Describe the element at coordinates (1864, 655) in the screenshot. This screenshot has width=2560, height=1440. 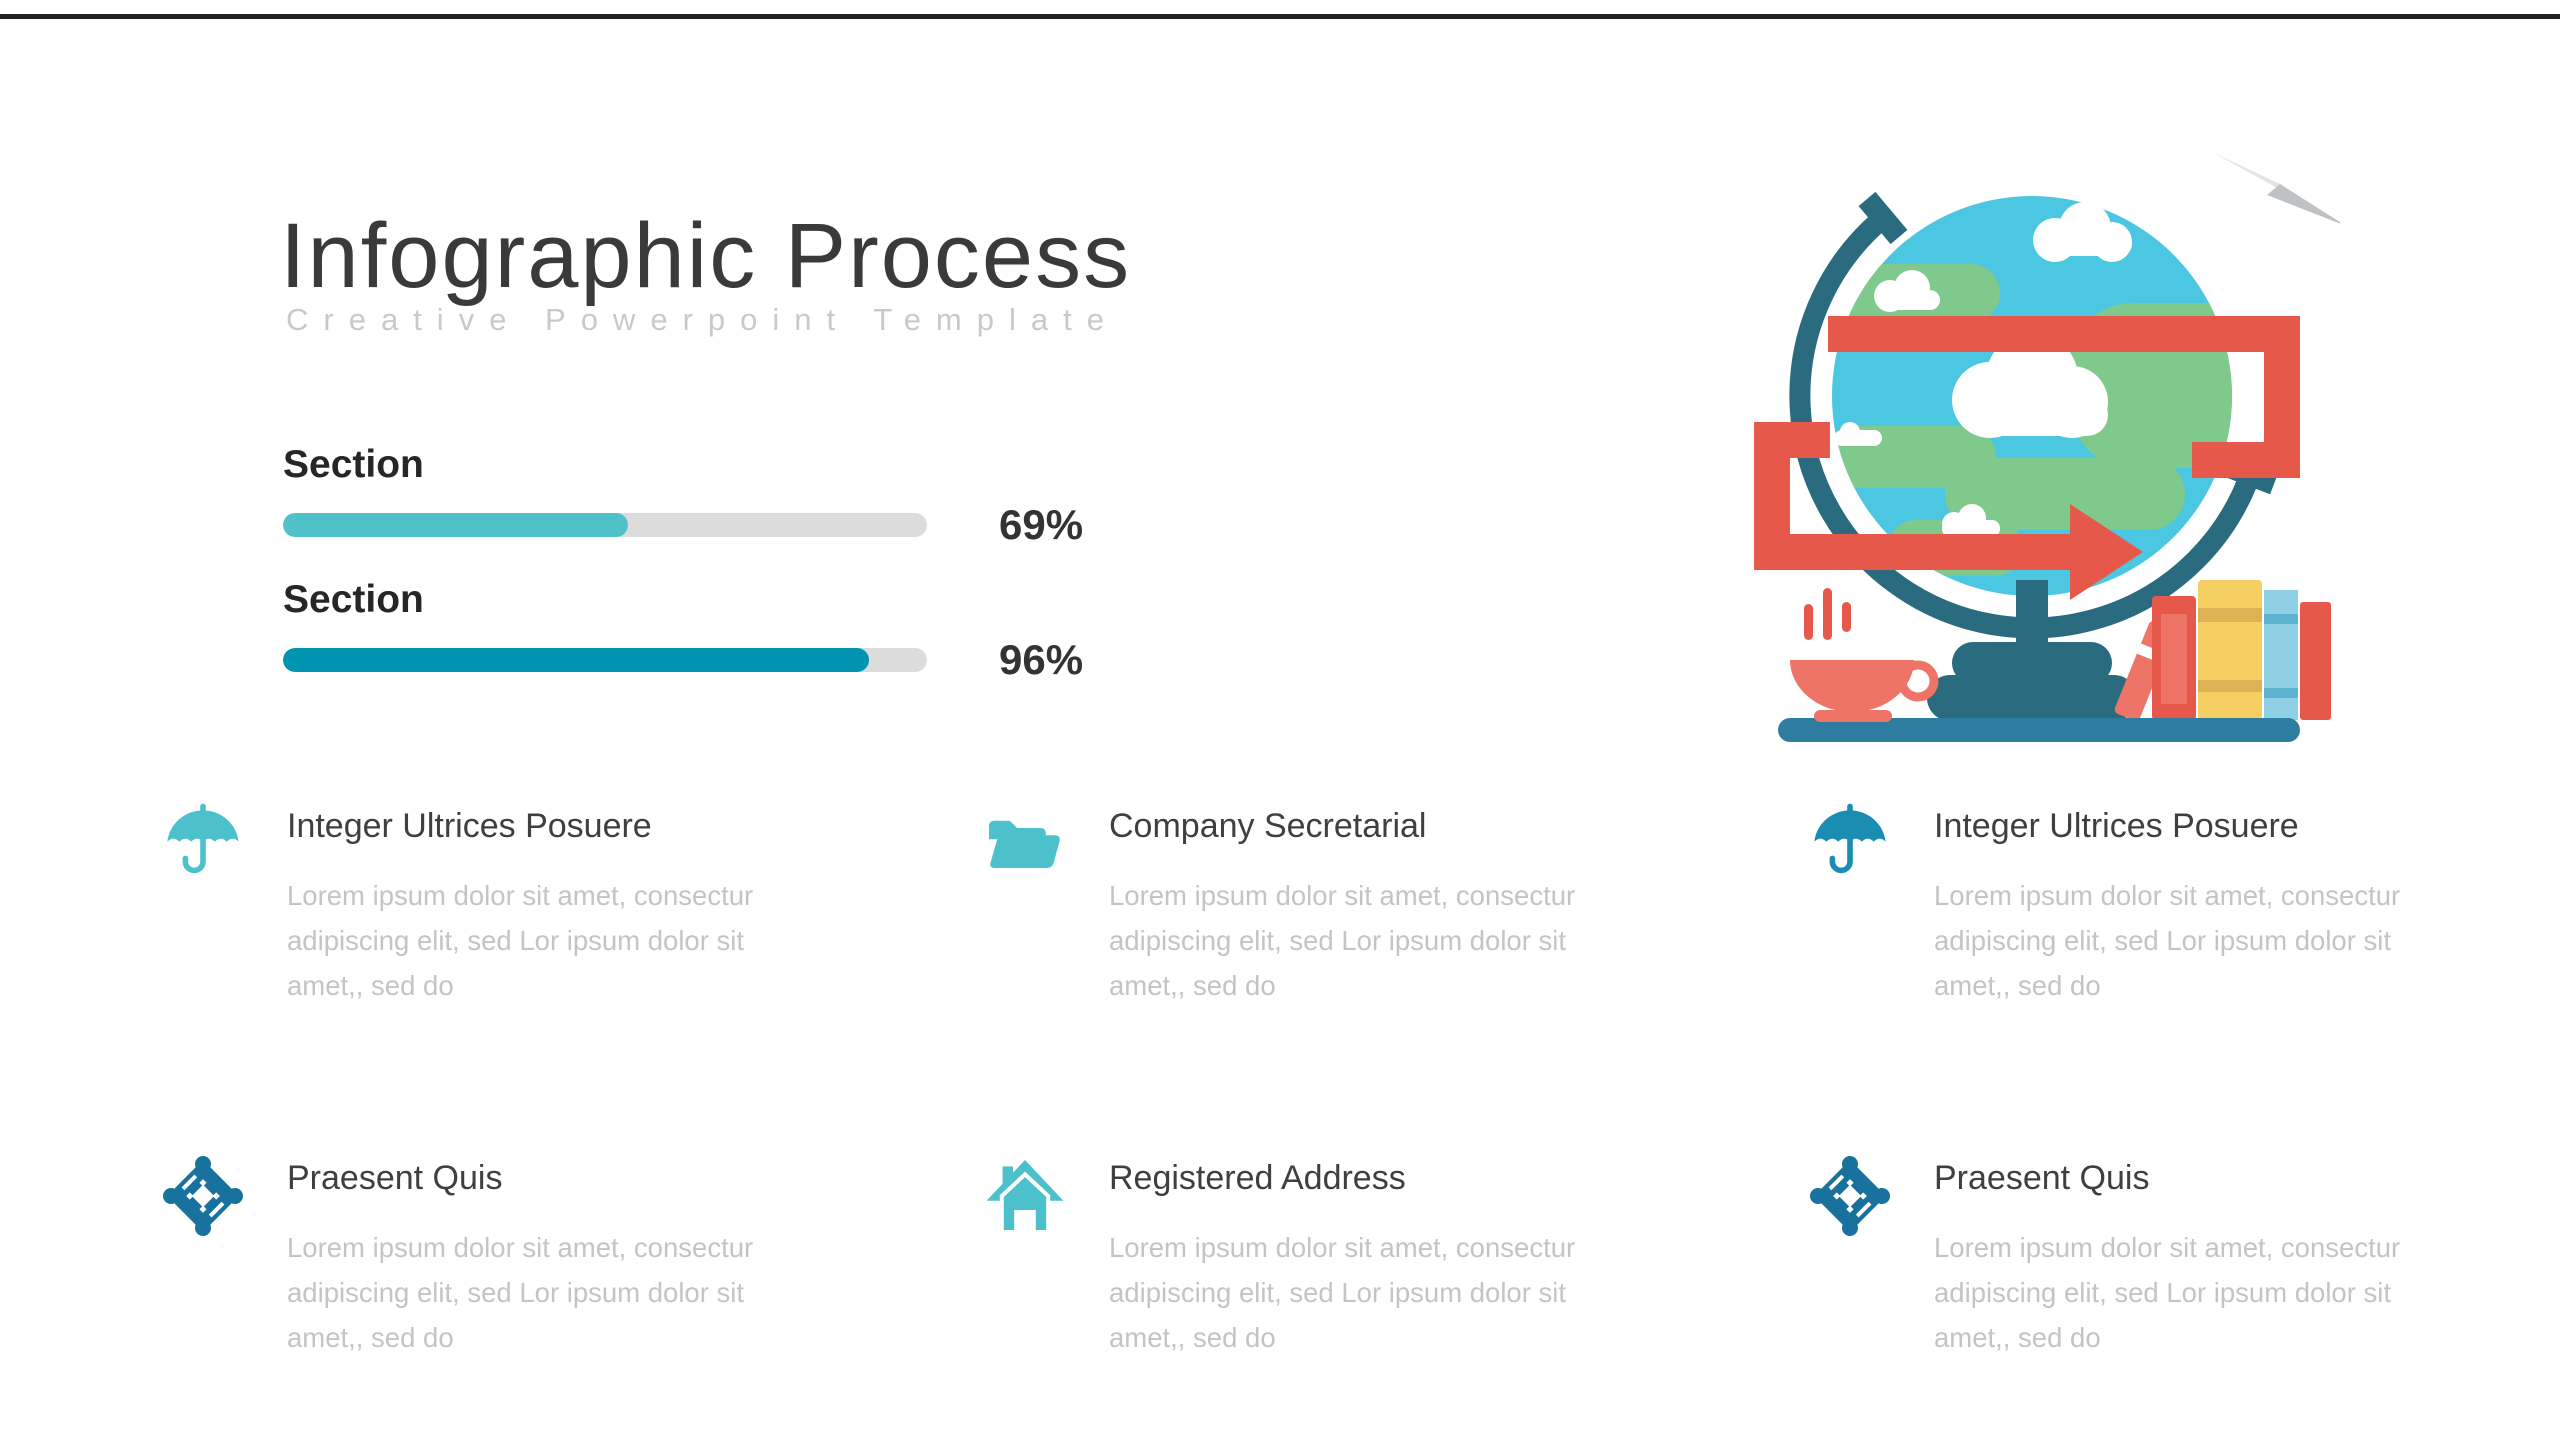
I see `coffee-cup` at that location.